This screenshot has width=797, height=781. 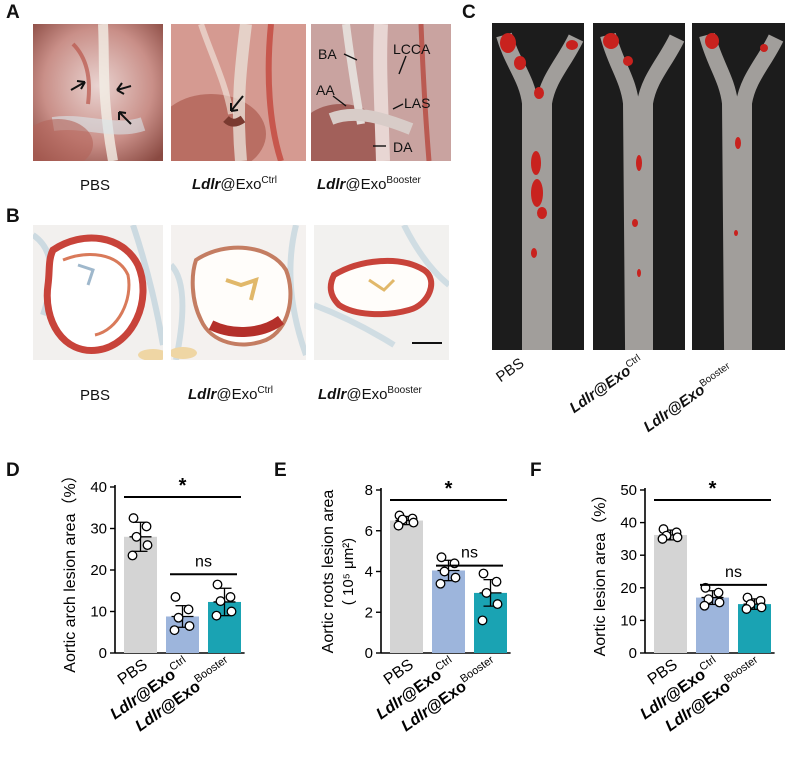 What do you see at coordinates (369, 184) in the screenshot?
I see `caption-a-booster: Ldlr@ExoBooster` at bounding box center [369, 184].